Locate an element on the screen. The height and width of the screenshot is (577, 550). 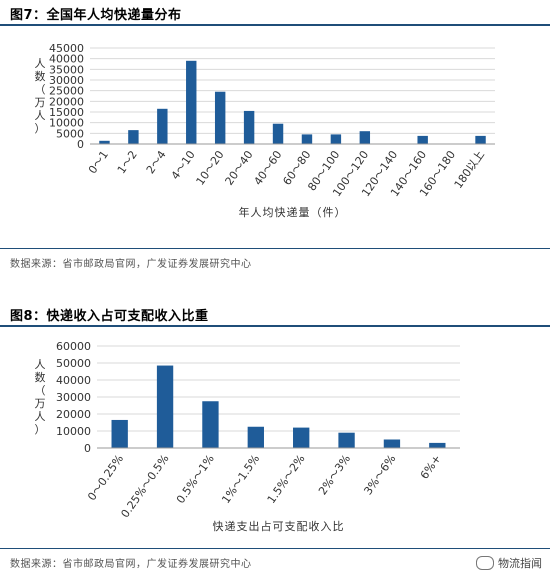
x-tick-label: 0.5%～1% is located at coordinates (195, 479).